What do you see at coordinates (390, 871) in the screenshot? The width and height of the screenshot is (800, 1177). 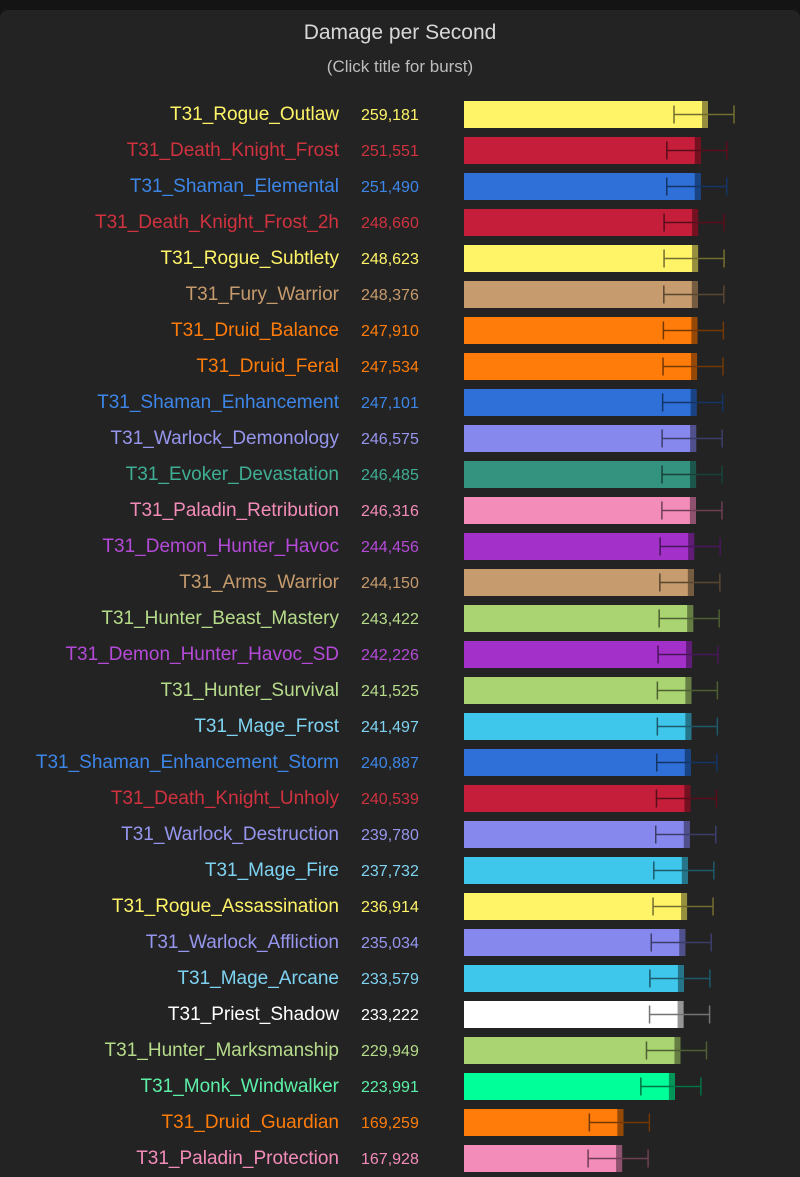 I see `bar-value-label: 237,732` at bounding box center [390, 871].